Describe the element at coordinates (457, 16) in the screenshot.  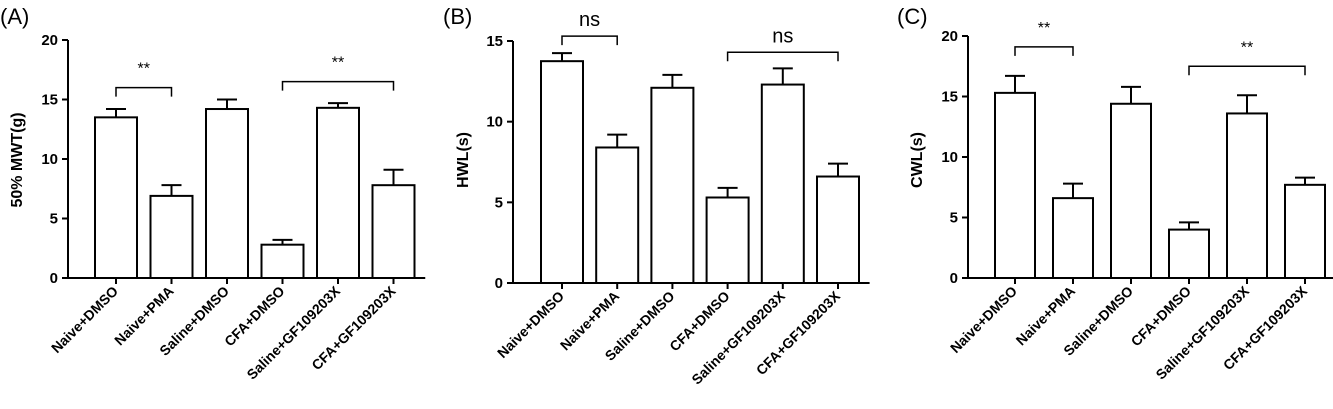
I see `panel-b-label: (B)` at that location.